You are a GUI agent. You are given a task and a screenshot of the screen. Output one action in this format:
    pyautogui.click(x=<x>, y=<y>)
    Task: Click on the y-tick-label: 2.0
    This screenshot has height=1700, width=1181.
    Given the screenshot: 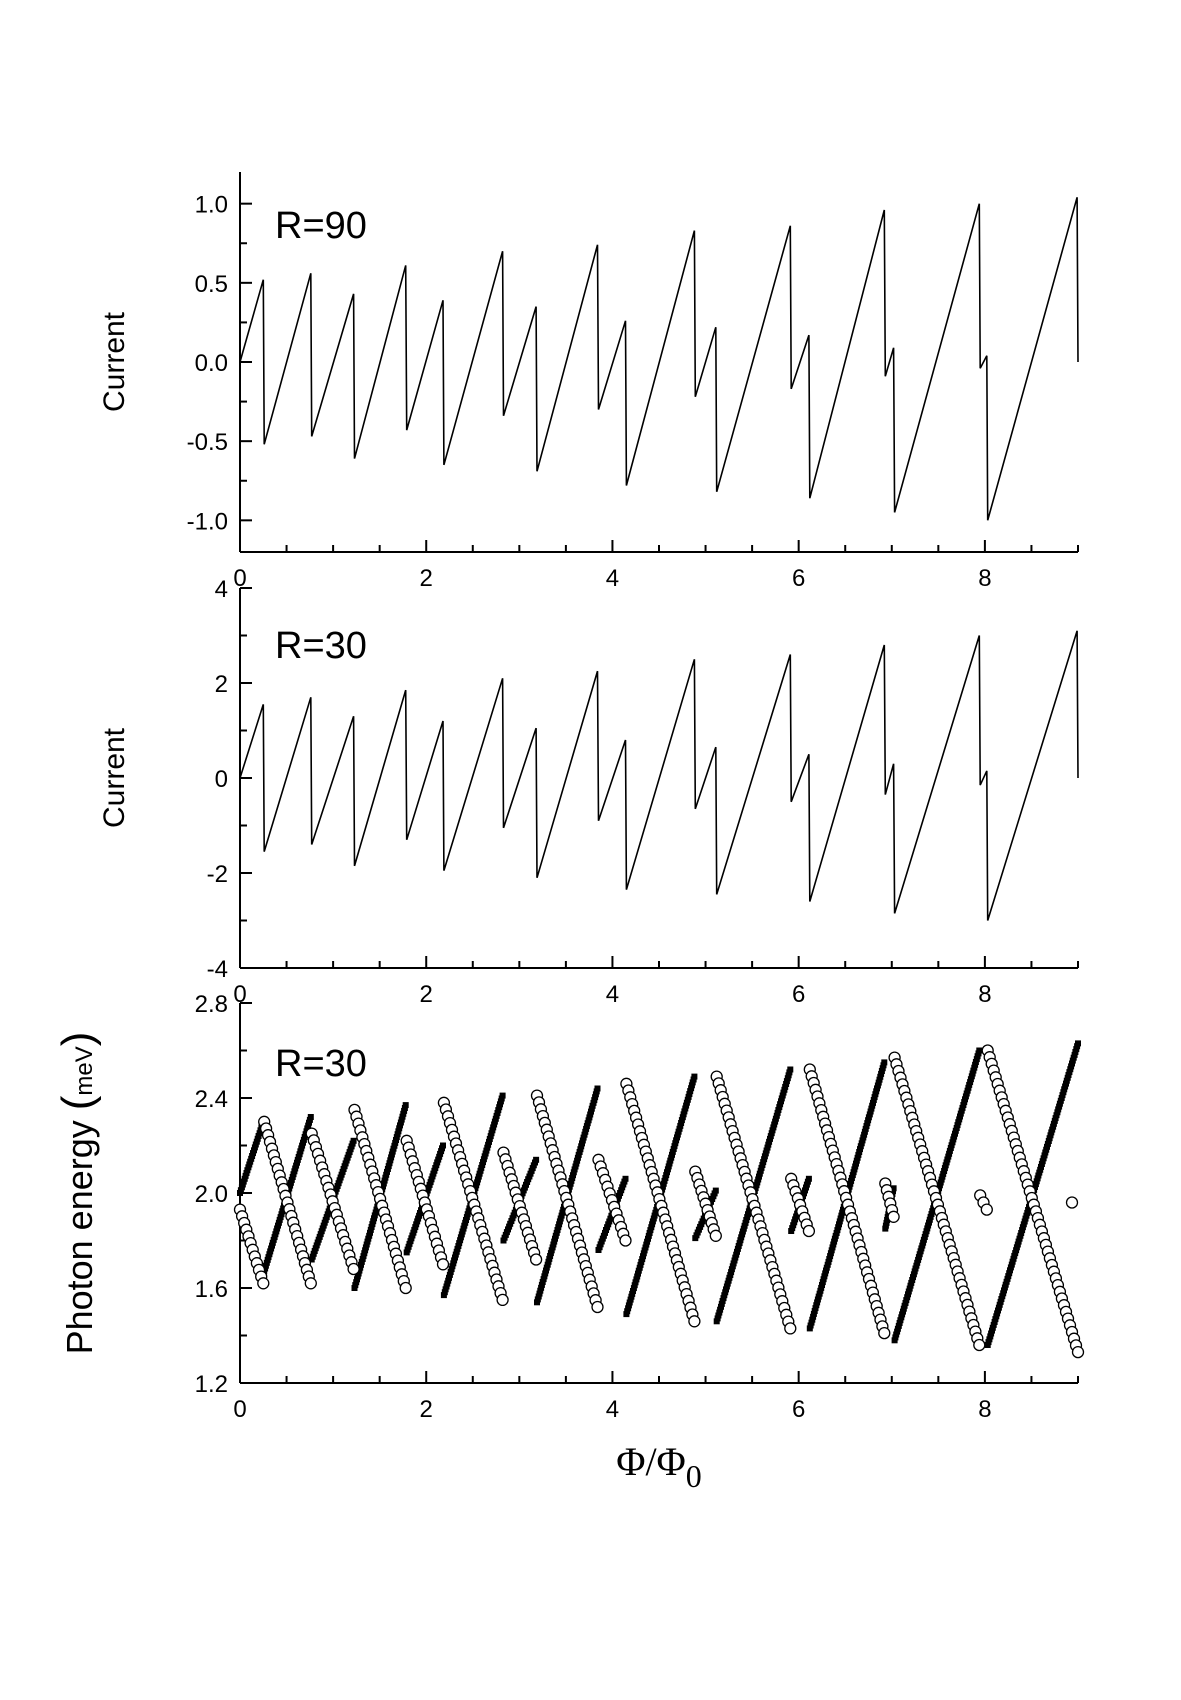 What is the action you would take?
    pyautogui.click(x=211, y=1194)
    